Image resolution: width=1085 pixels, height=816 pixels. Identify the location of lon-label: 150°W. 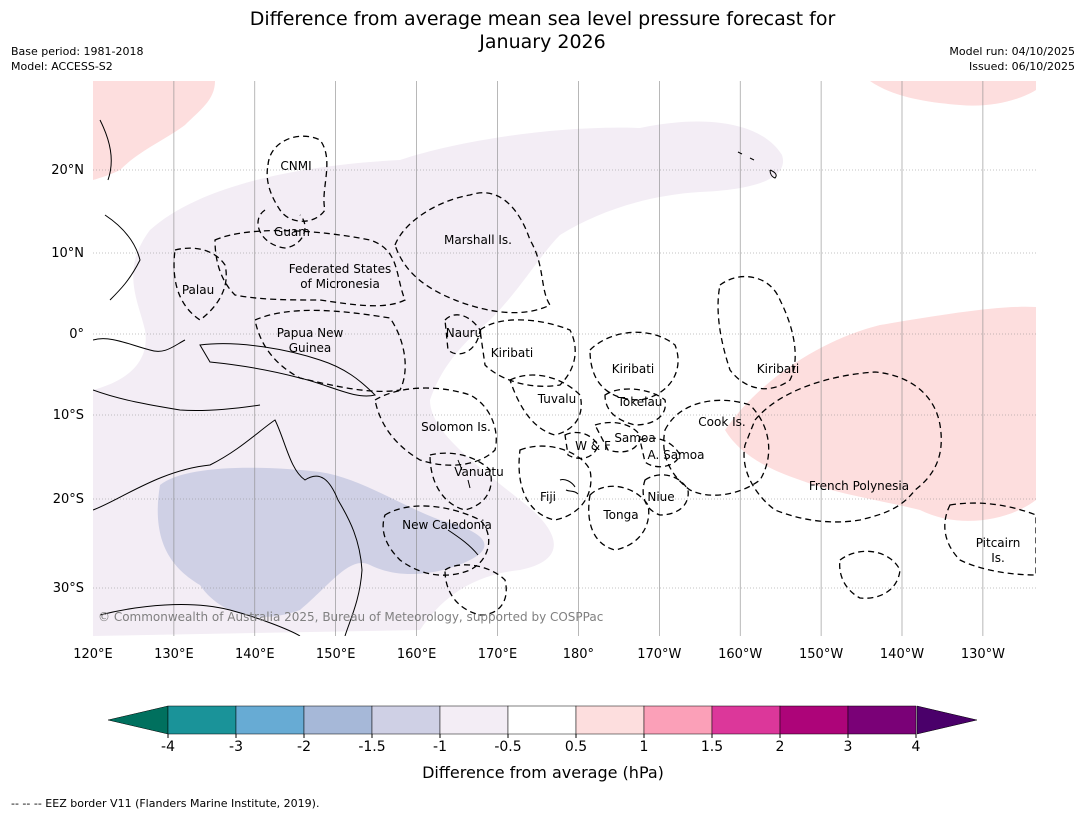
(821, 654).